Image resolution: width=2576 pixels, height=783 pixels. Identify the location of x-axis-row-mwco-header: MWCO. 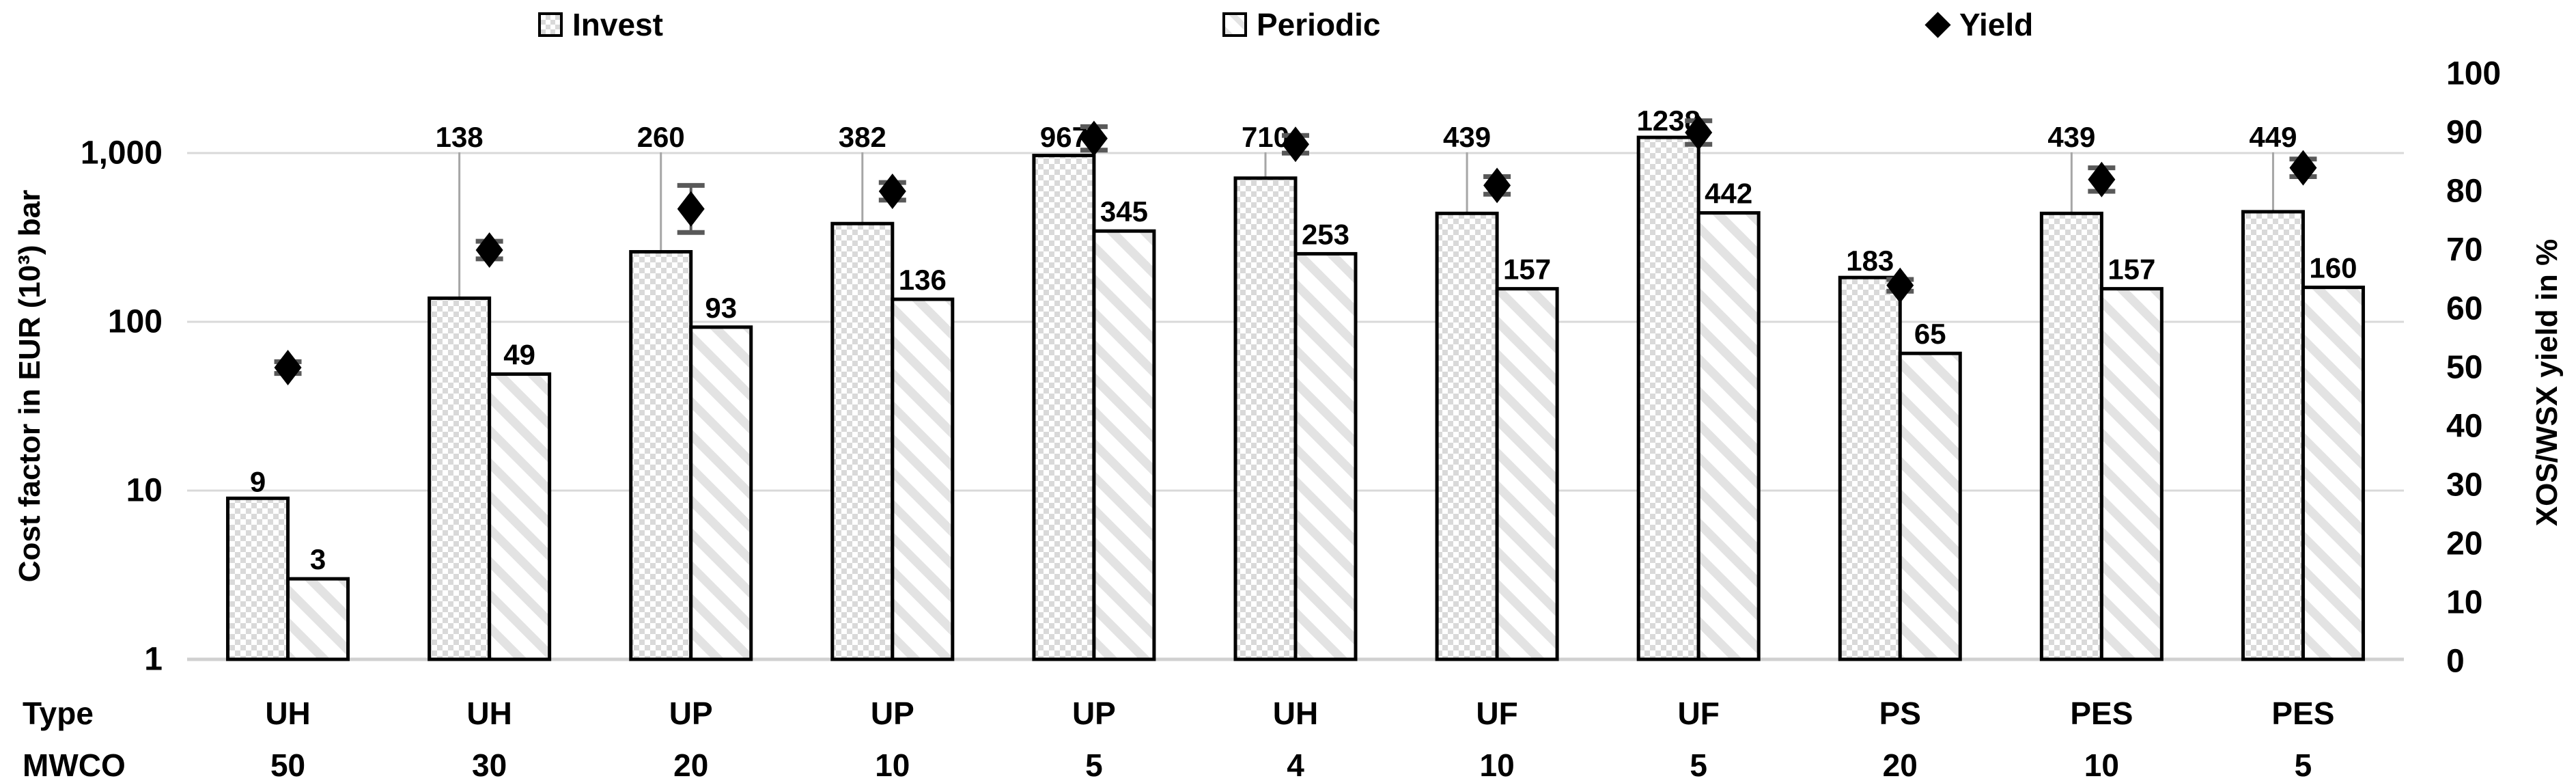
(74, 765).